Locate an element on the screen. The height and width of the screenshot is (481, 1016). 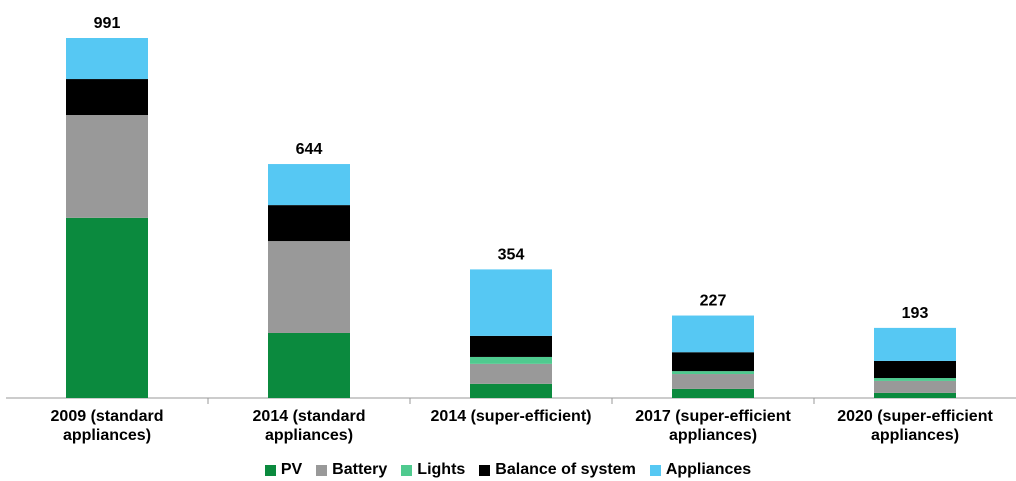
legend-item: PV is located at coordinates (283, 470).